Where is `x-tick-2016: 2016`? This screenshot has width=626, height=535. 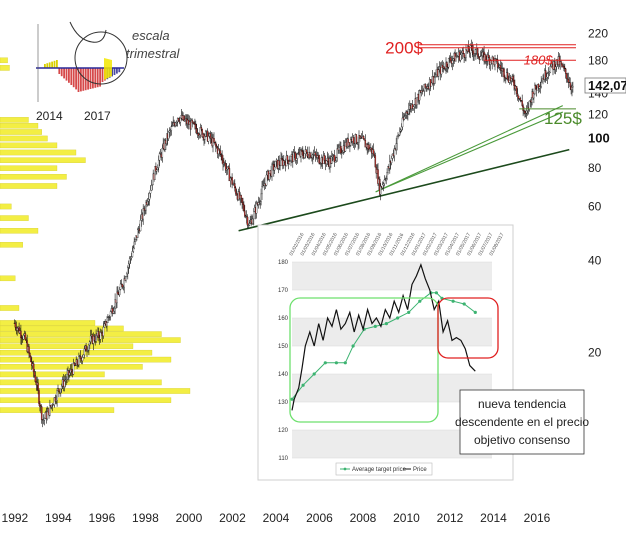
x-tick-2016: 2016 is located at coordinates (537, 518).